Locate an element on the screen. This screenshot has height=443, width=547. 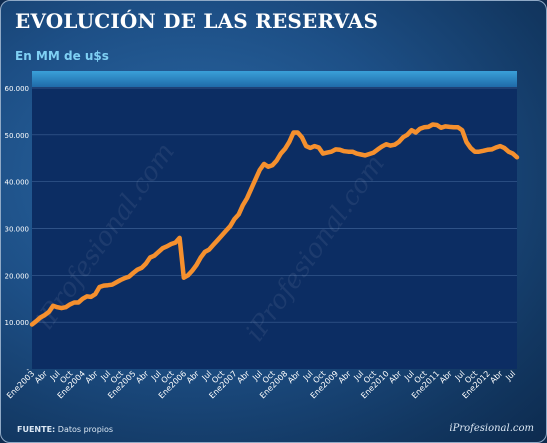
y-tick-label: - is located at coordinates (27, 370).